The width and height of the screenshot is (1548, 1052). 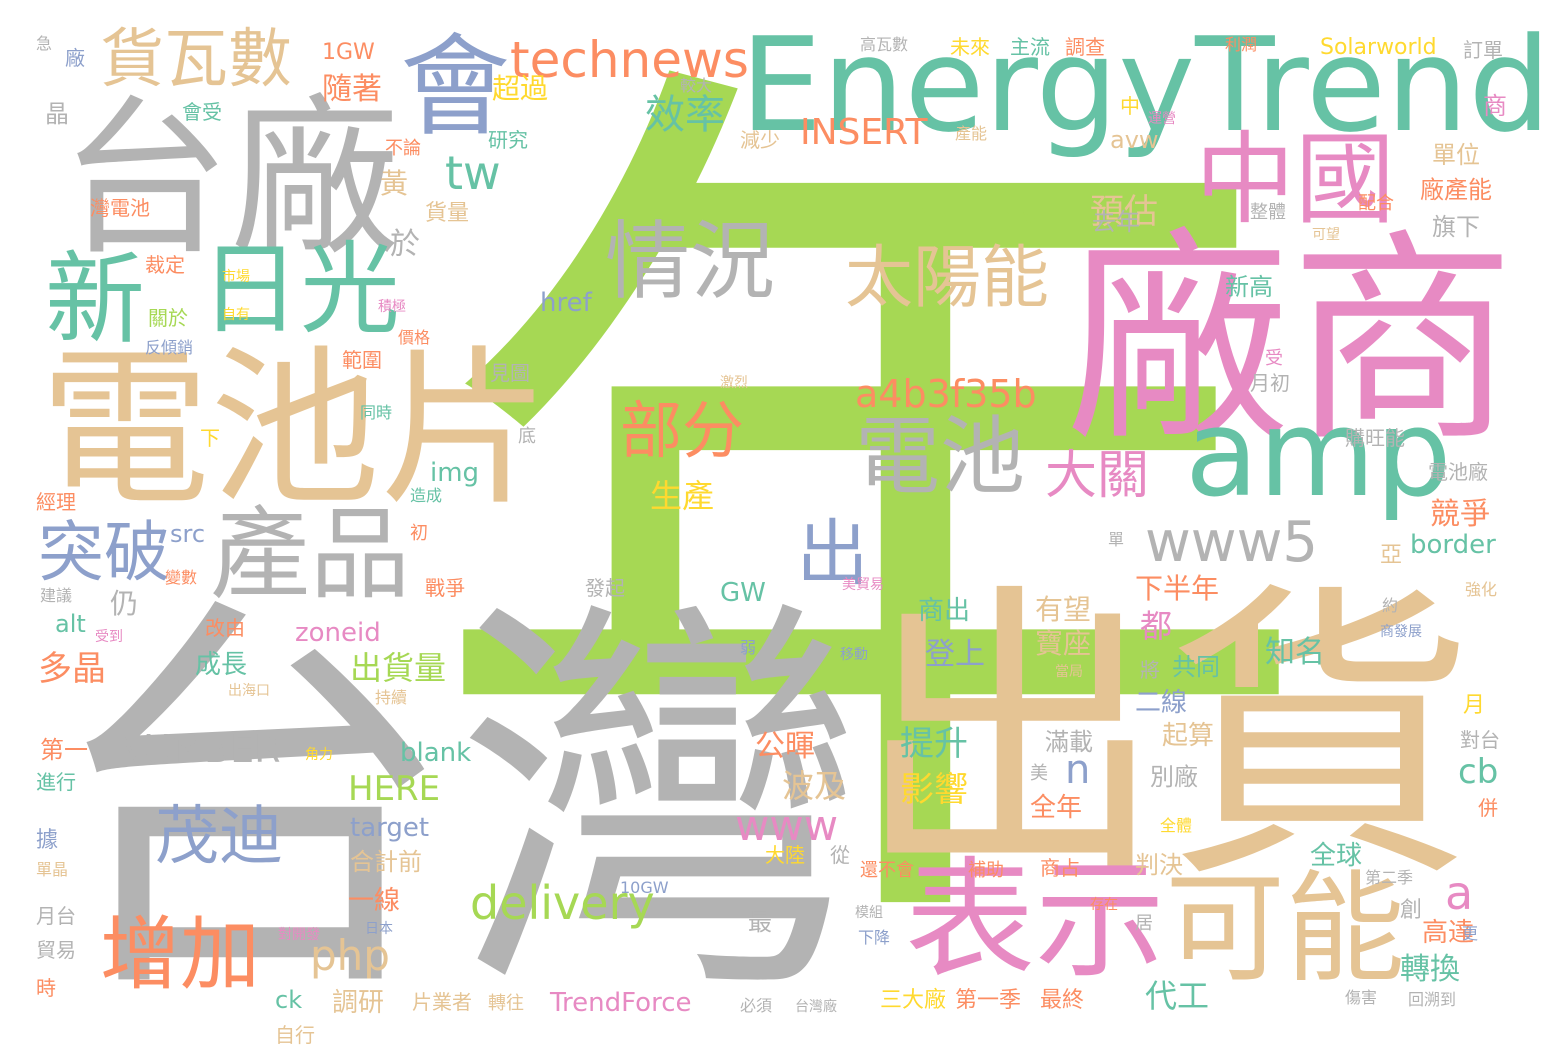 I want to click on word-zui: 最, so click(x=760, y=922).